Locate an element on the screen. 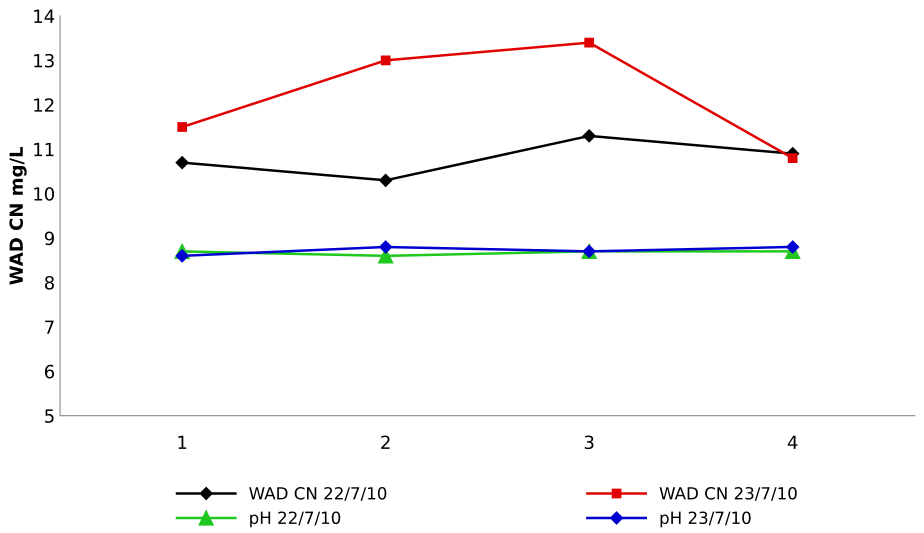  y-tick-label: 9 is located at coordinates (49, 239).